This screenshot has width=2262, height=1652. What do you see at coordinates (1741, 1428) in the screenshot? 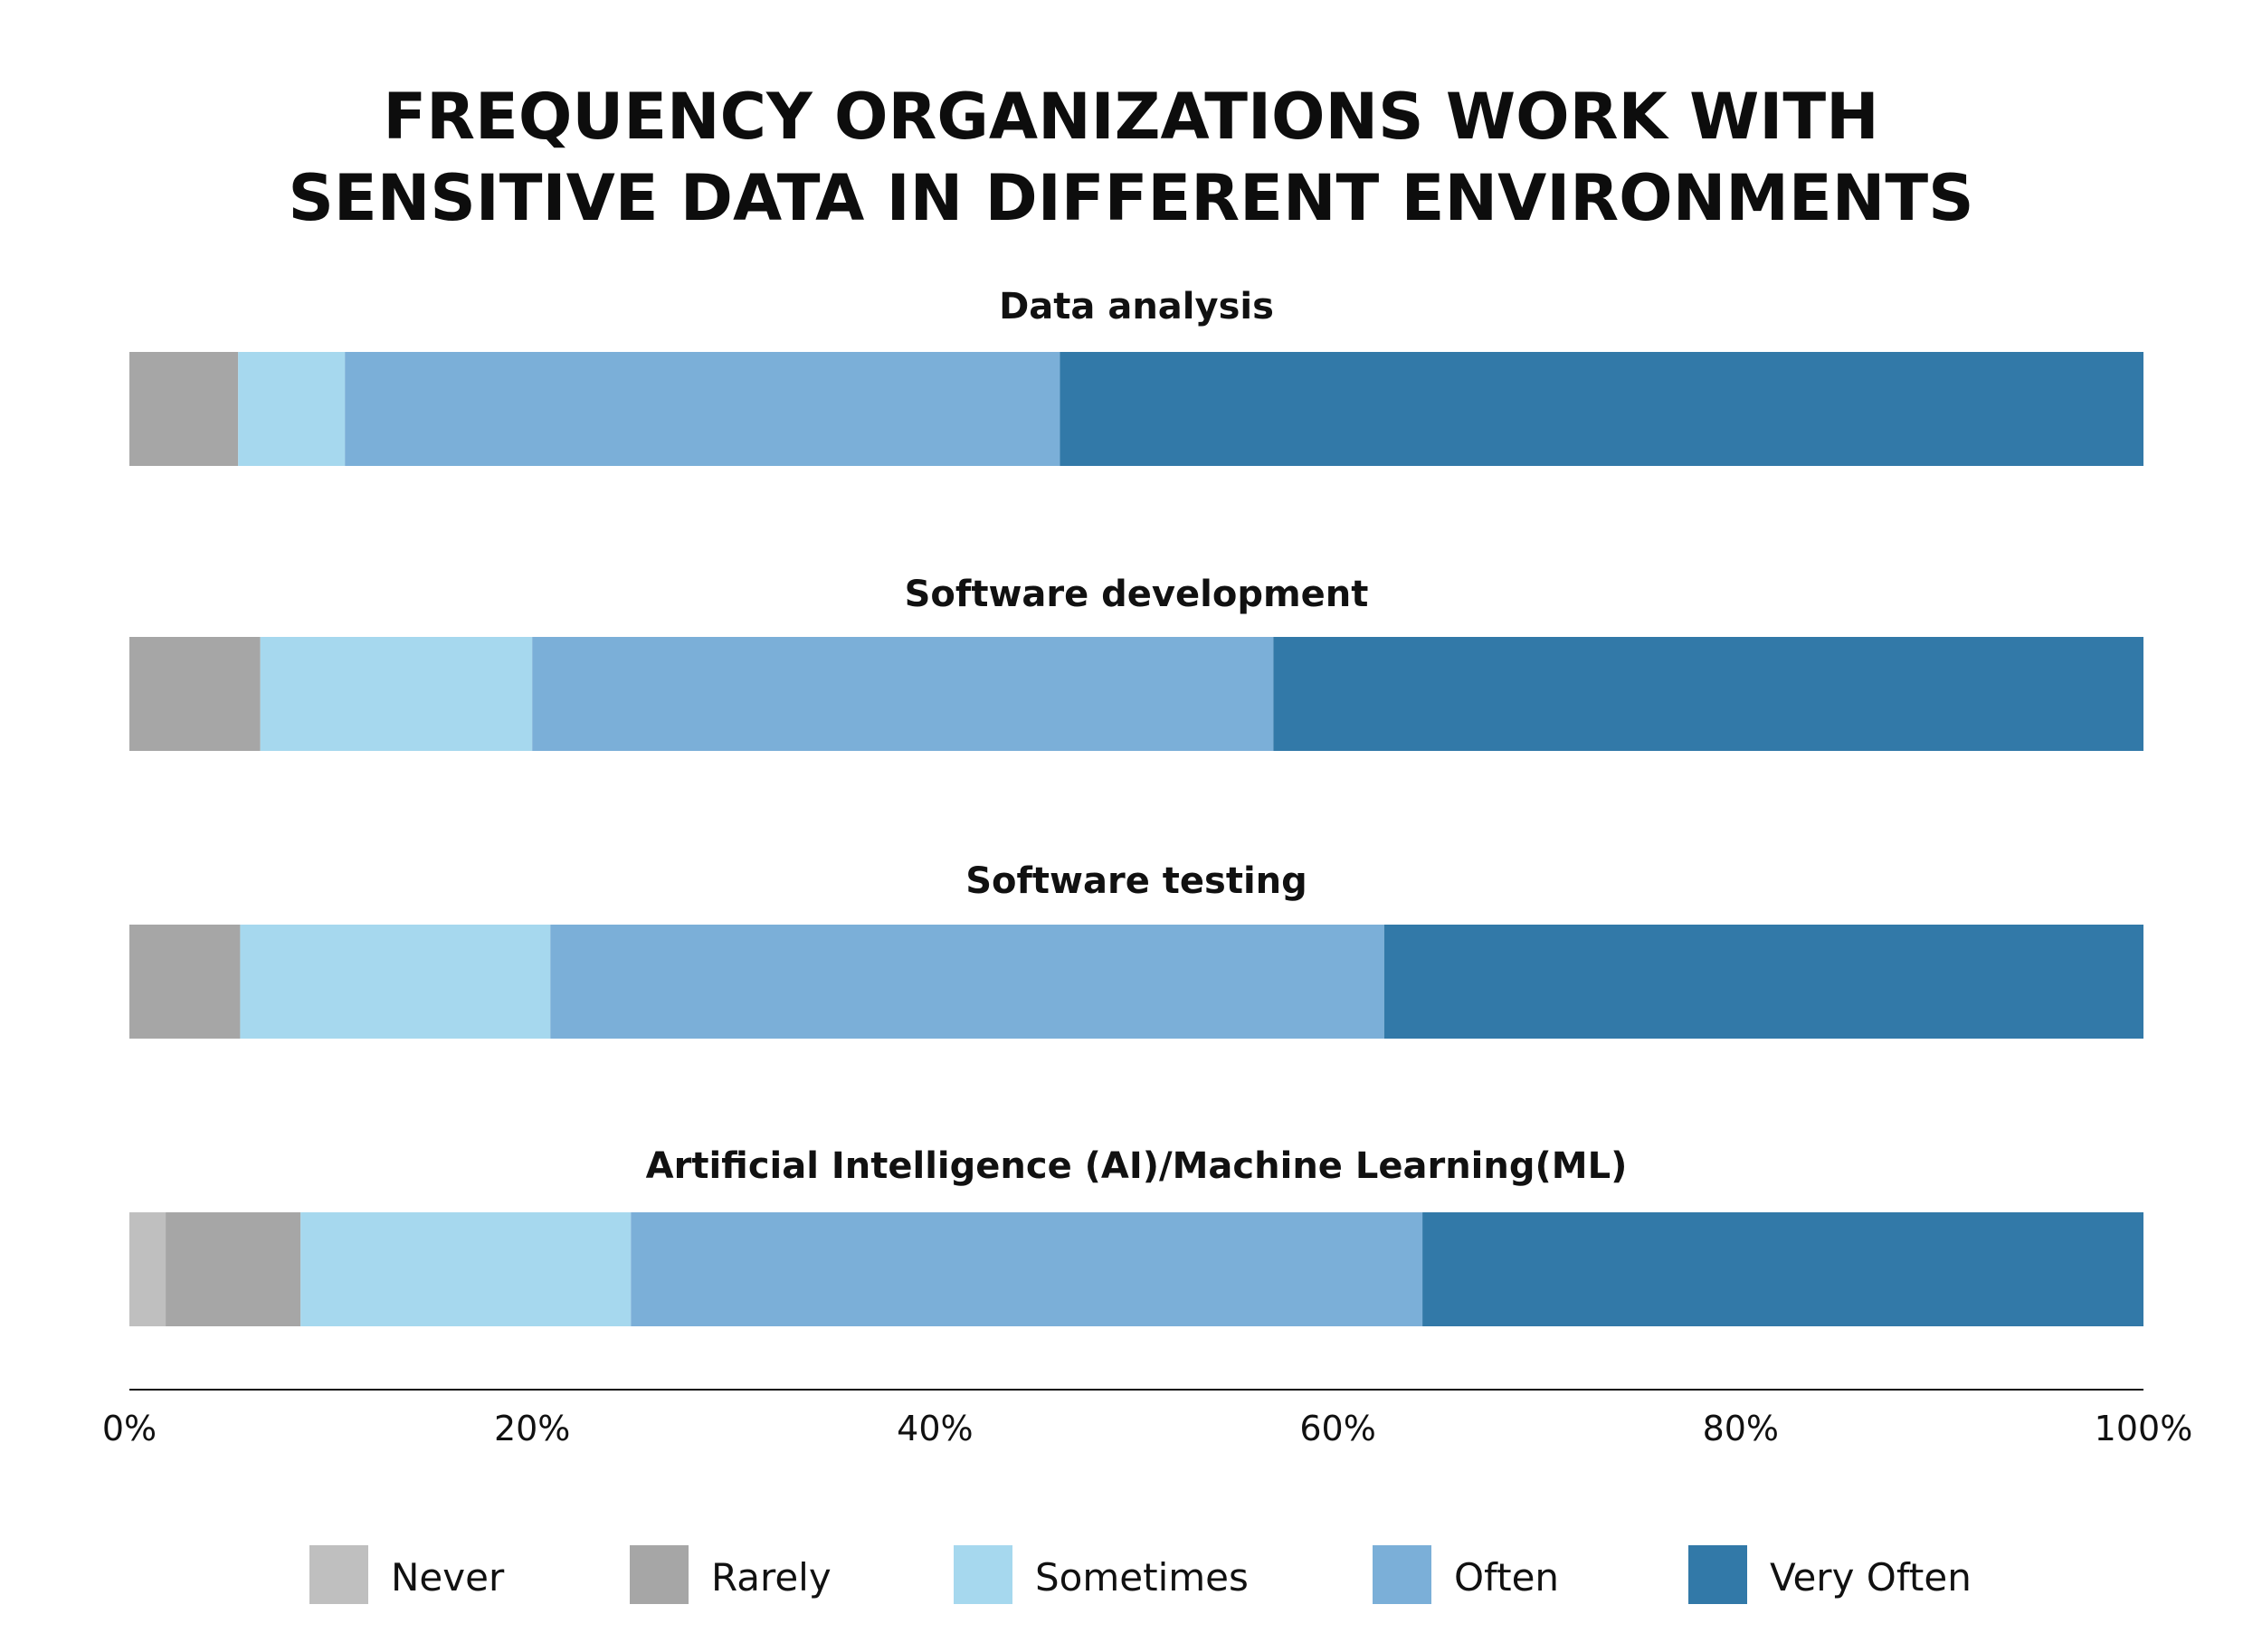
I see `x-tick-label: 80%` at bounding box center [1741, 1428].